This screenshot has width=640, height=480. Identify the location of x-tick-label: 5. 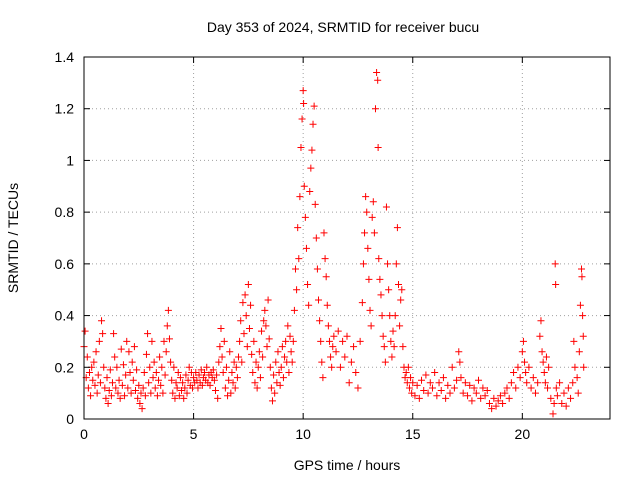
(194, 434).